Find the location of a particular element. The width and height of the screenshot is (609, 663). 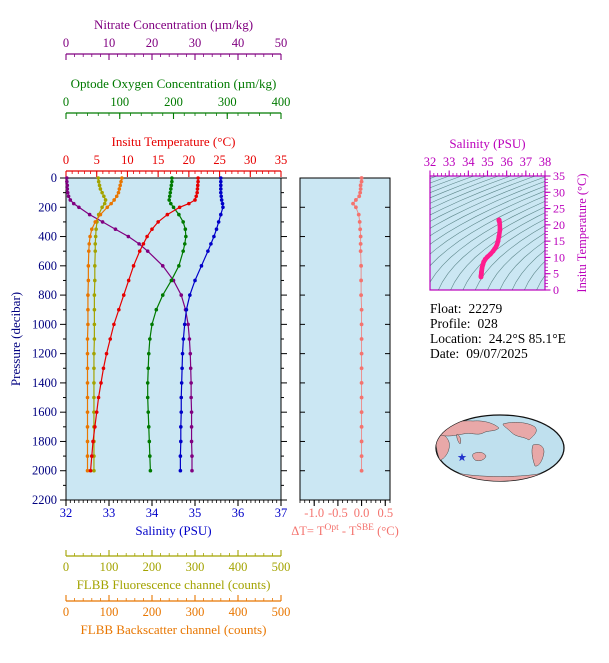

ts-curve is located at coordinates (490, 248).